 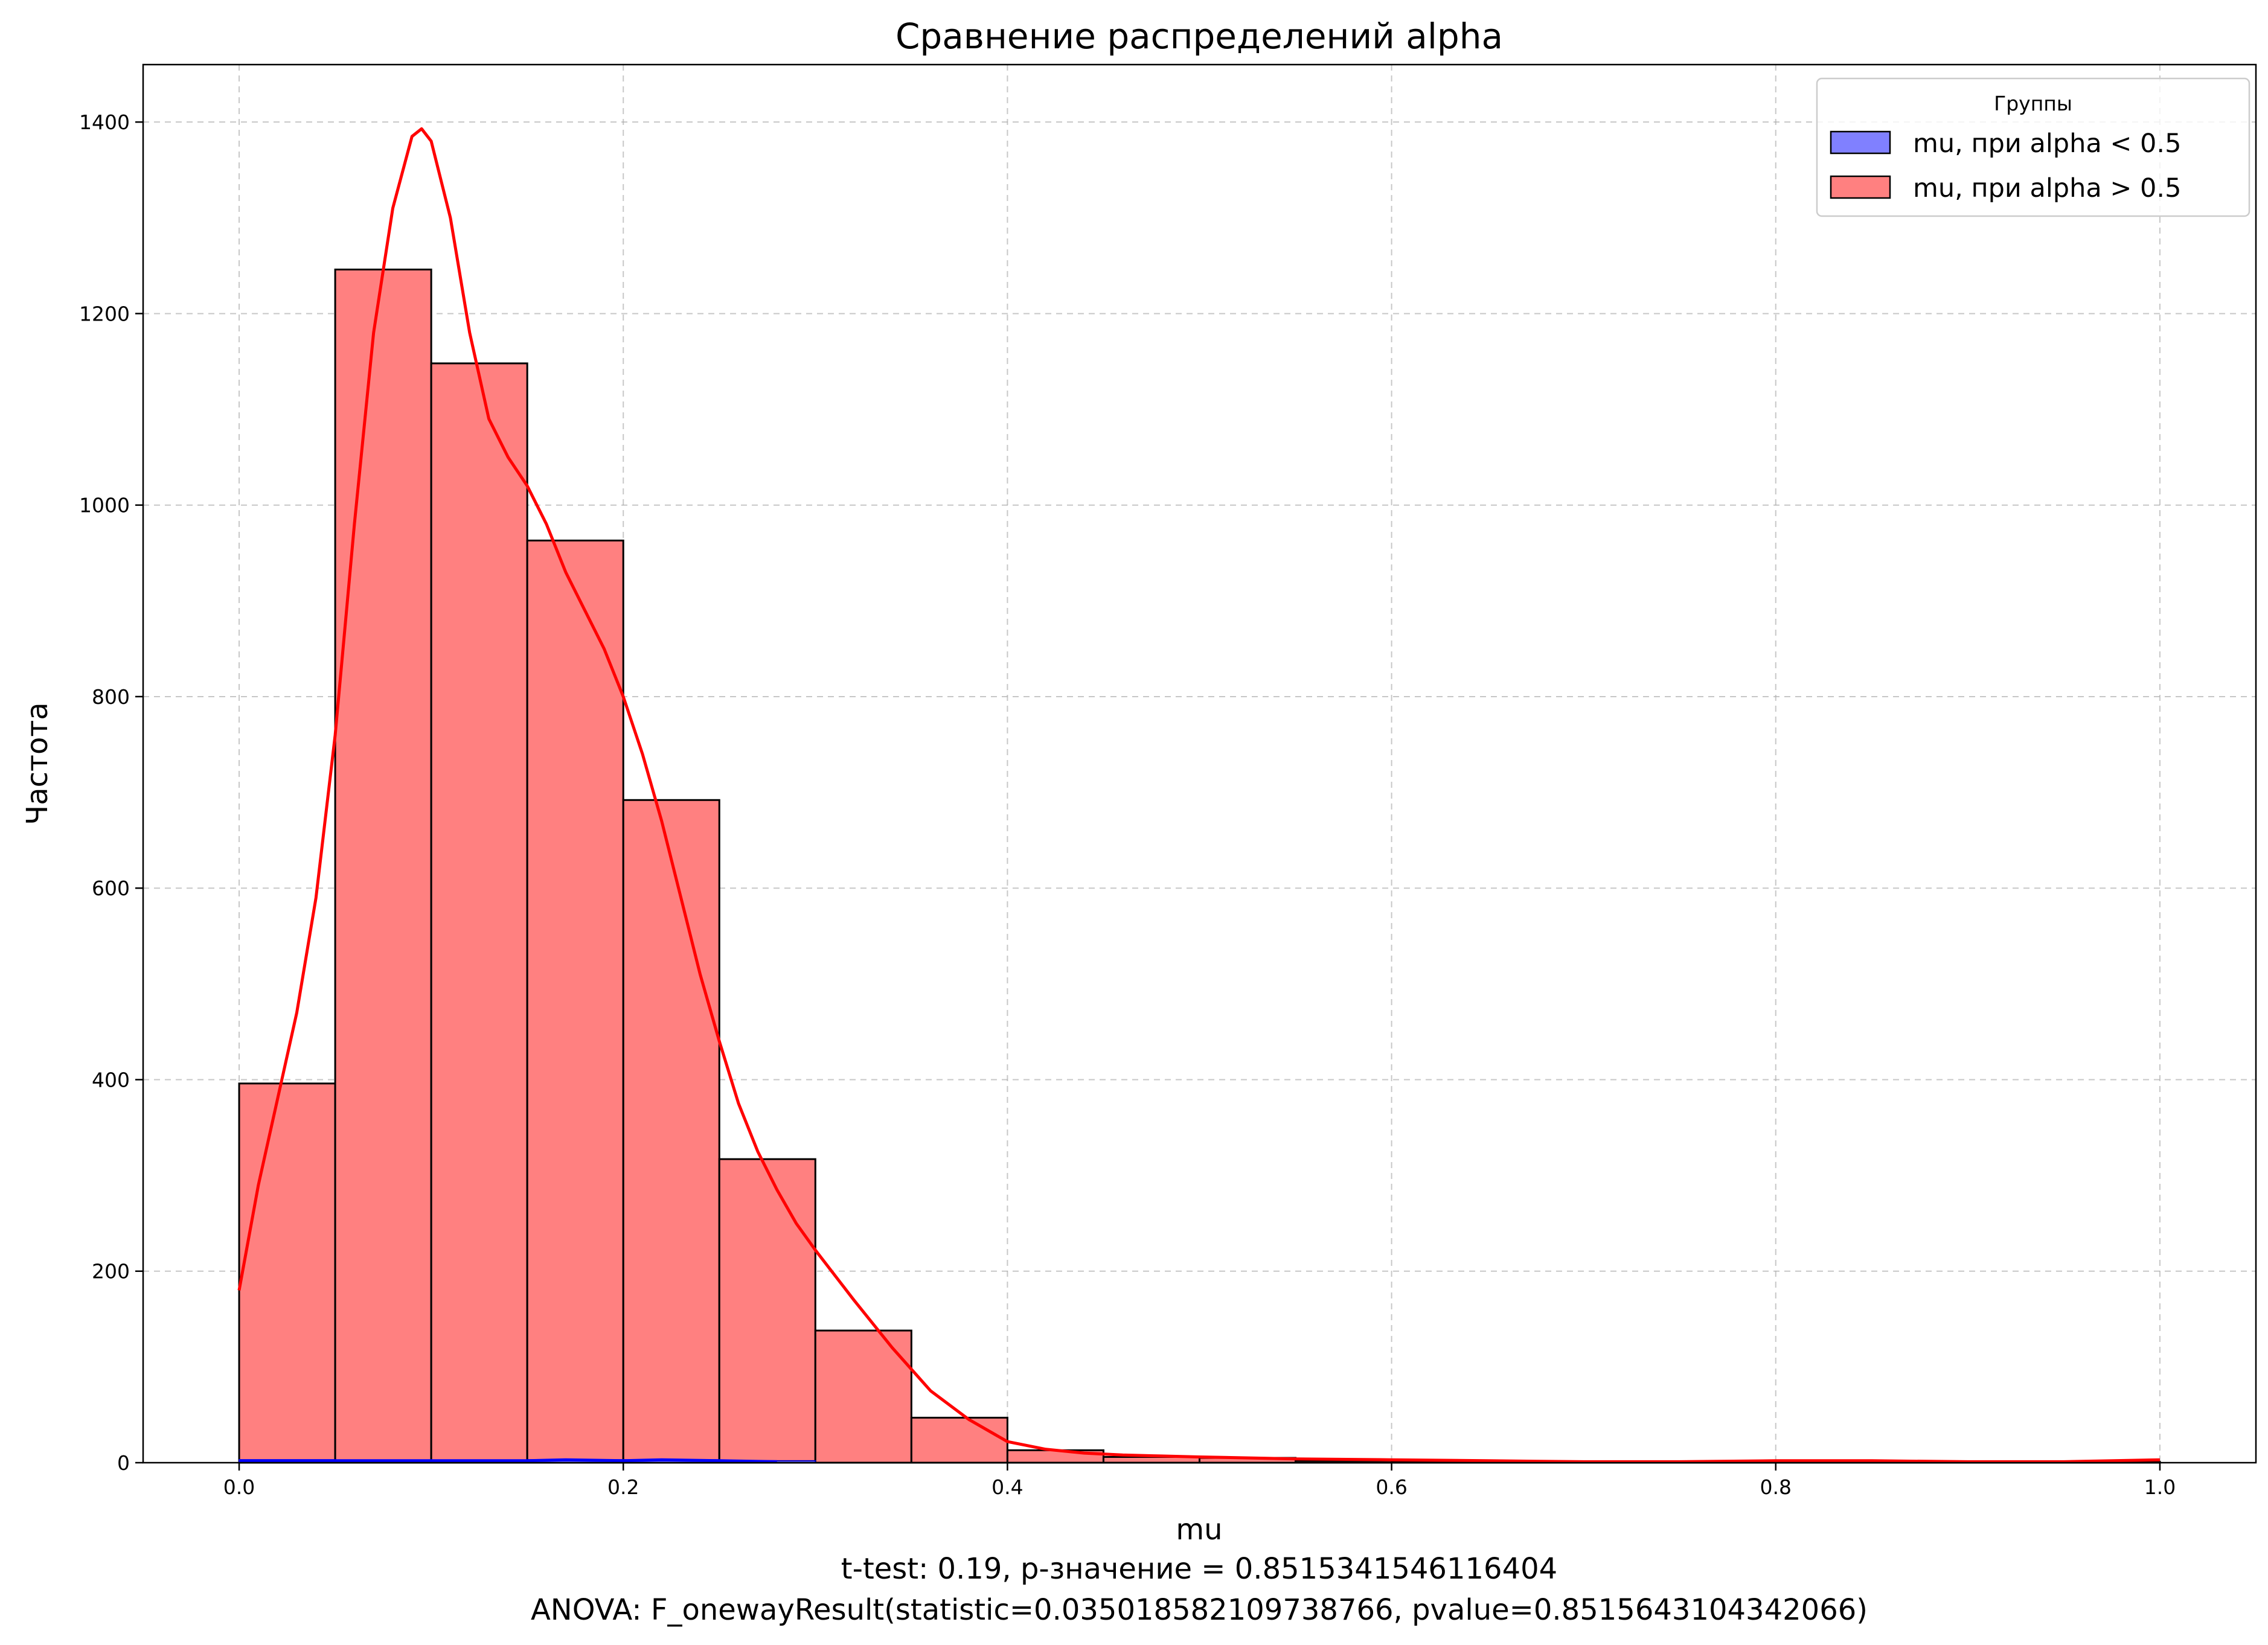 I want to click on legend-title: Группы, so click(x=2033, y=103).